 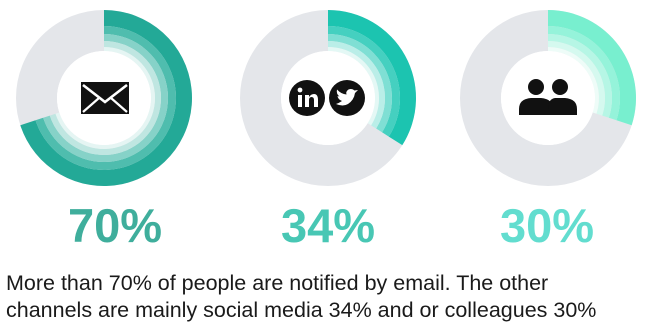 What do you see at coordinates (347, 98) in the screenshot?
I see `twitter-icon` at bounding box center [347, 98].